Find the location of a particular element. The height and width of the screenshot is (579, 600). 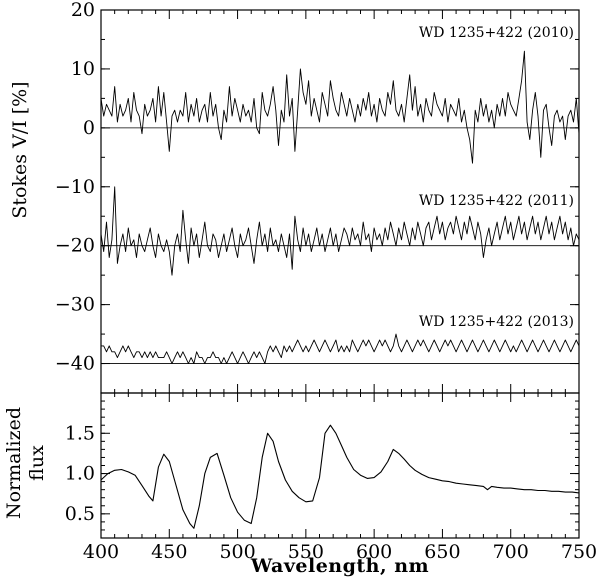

series-label-2011: WD 1235+422 (2011) is located at coordinates (496, 201).